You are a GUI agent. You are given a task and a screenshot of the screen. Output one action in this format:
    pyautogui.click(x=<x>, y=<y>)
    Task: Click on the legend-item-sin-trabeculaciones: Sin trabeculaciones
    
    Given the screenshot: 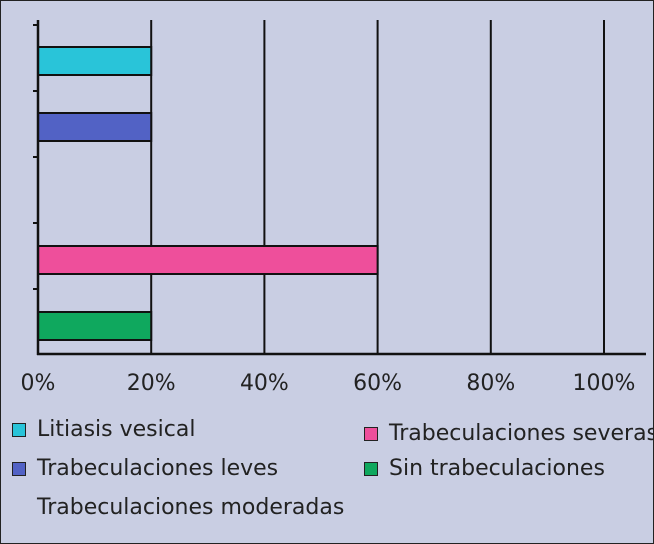 What is the action you would take?
    pyautogui.click(x=484, y=468)
    